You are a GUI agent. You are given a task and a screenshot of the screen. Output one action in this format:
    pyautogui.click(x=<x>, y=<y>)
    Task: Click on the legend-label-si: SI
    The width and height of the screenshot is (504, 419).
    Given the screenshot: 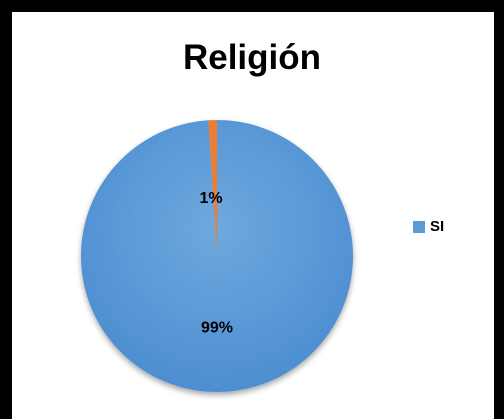 What is the action you would take?
    pyautogui.click(x=437, y=226)
    